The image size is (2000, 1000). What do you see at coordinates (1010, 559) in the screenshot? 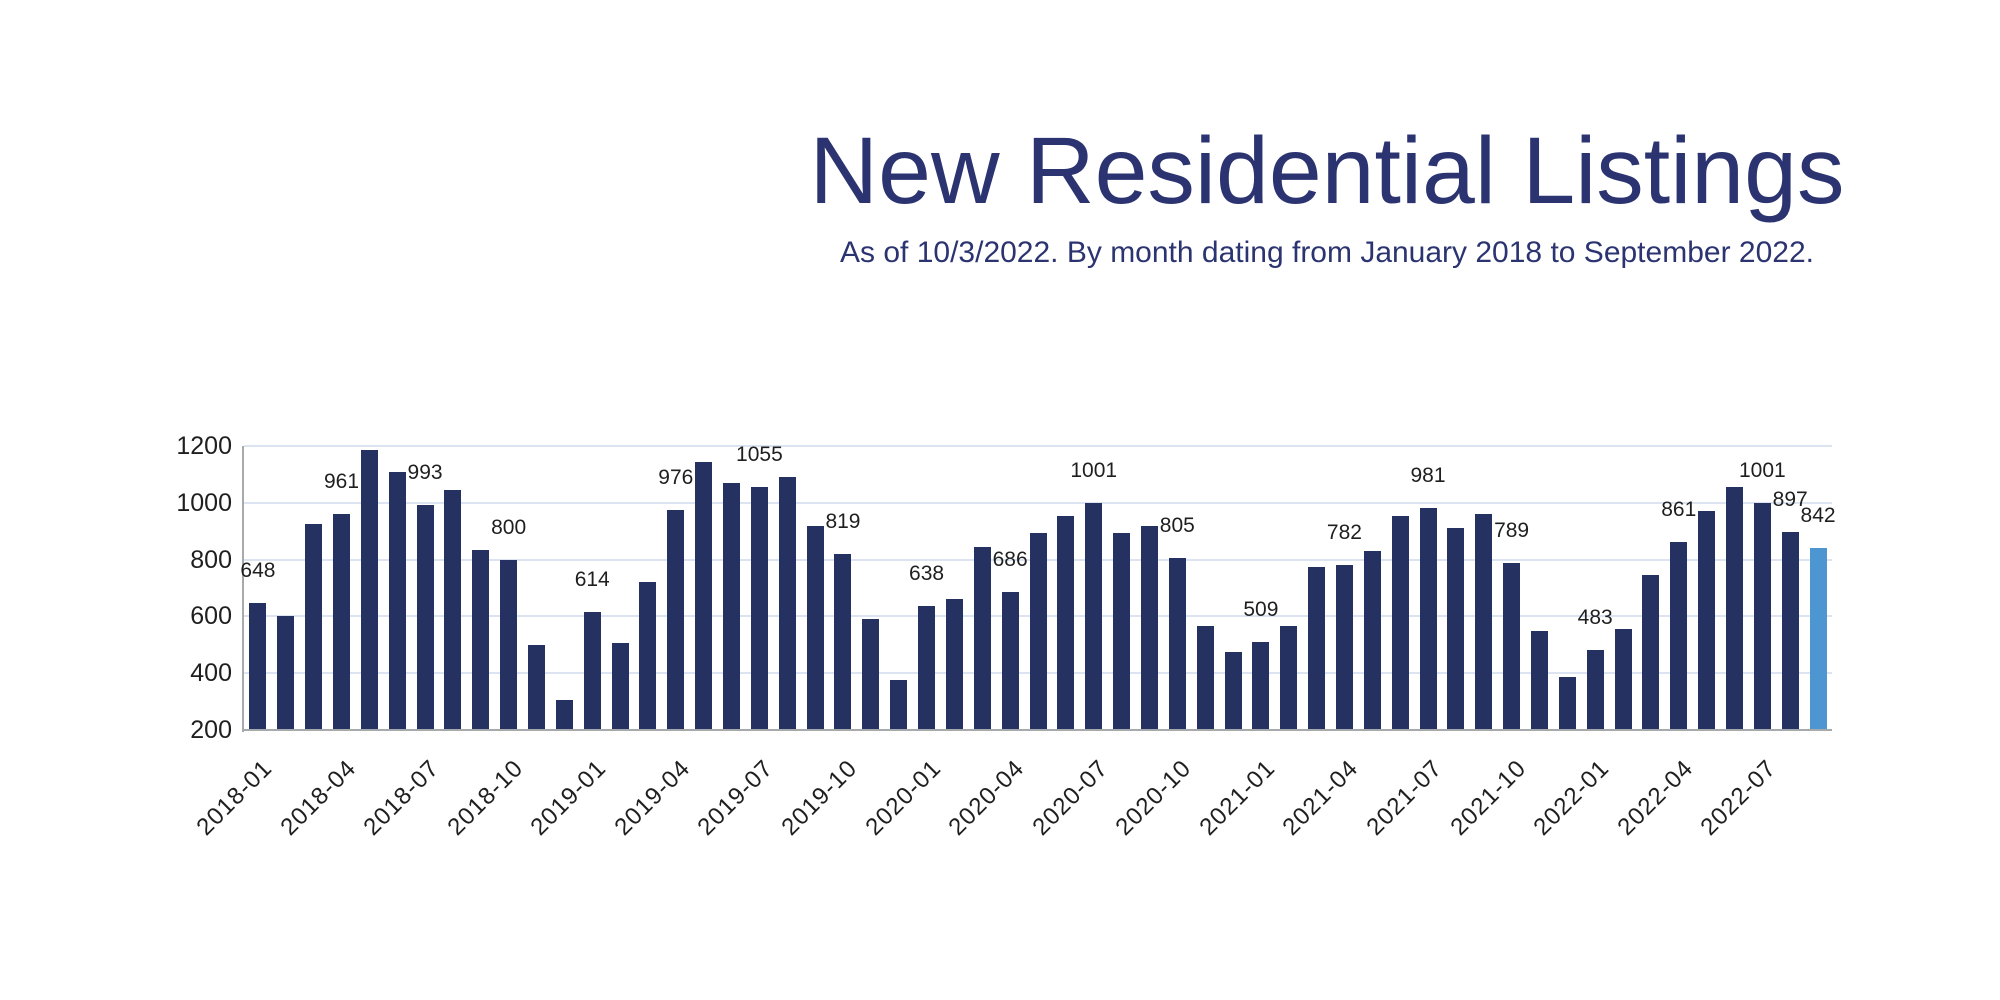
I see `bar-value-label: 686` at bounding box center [1010, 559].